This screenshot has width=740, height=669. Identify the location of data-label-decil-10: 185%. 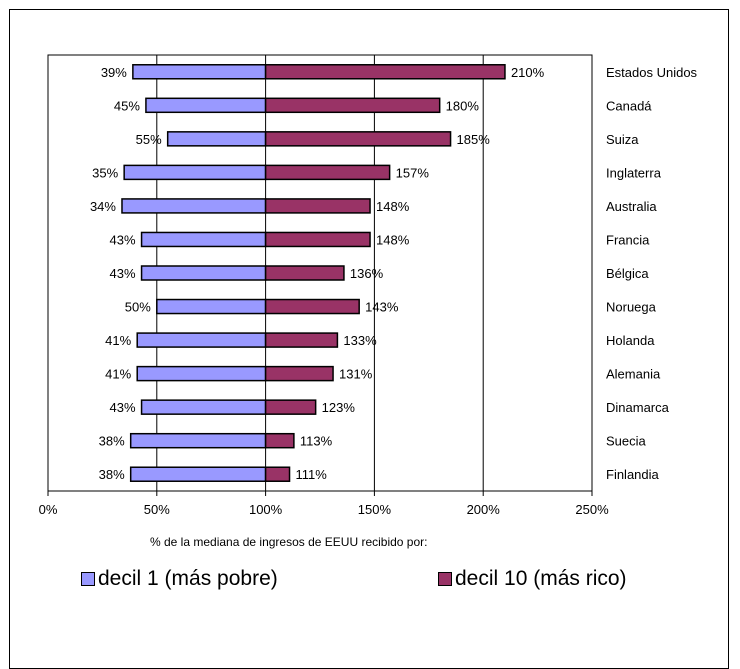
(474, 139).